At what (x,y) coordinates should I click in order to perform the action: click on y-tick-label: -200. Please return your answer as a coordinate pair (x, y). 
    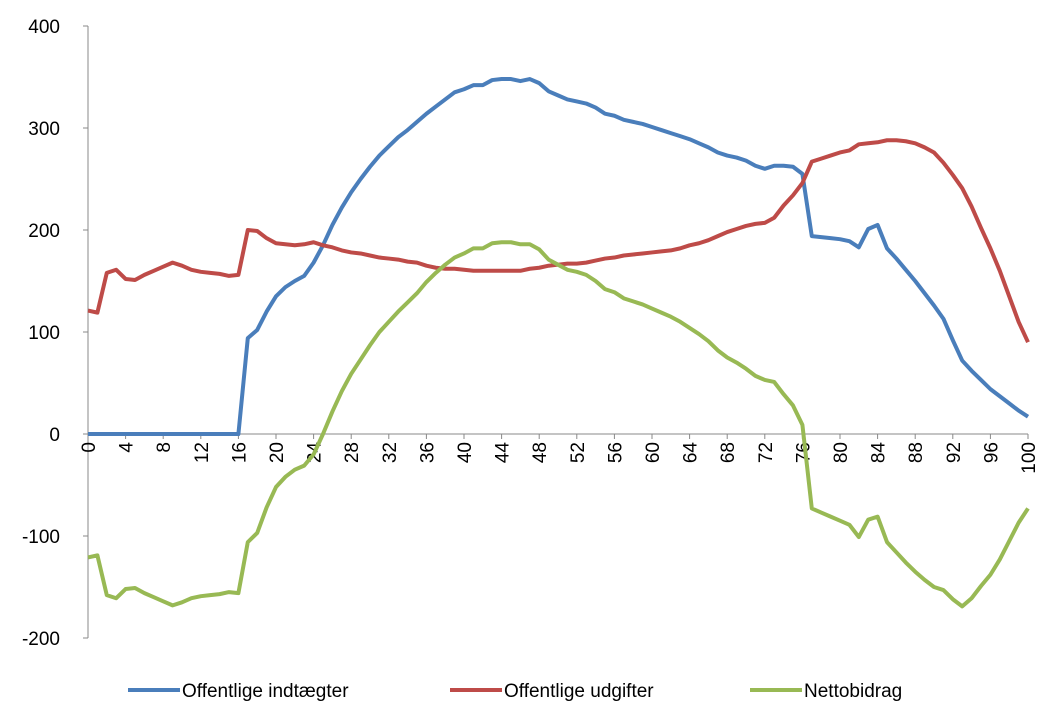
    Looking at the image, I should click on (41, 639).